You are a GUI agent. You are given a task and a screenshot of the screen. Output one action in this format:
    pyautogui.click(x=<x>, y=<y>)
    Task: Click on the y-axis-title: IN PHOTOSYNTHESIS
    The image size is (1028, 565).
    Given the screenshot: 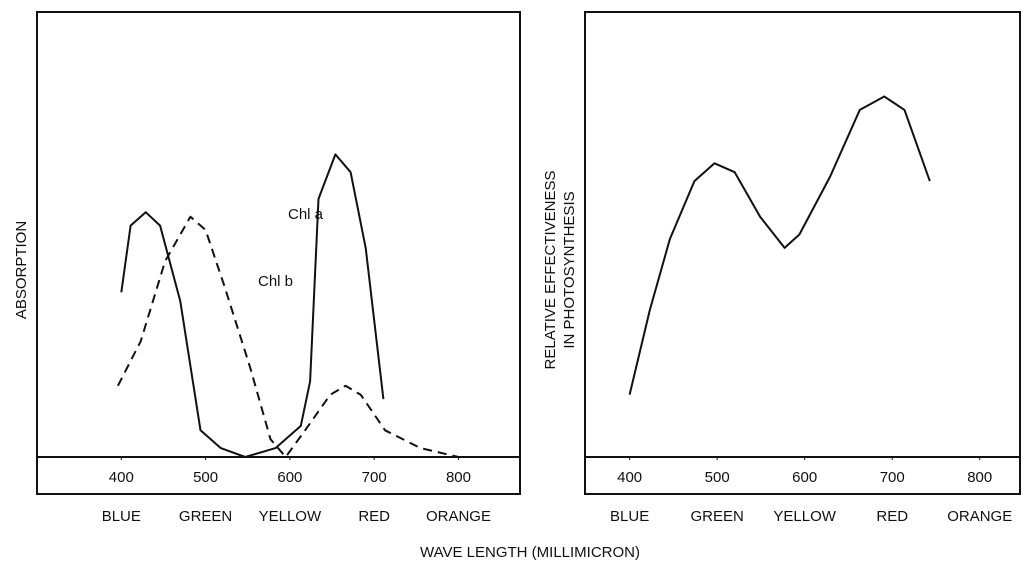 What is the action you would take?
    pyautogui.click(x=569, y=269)
    